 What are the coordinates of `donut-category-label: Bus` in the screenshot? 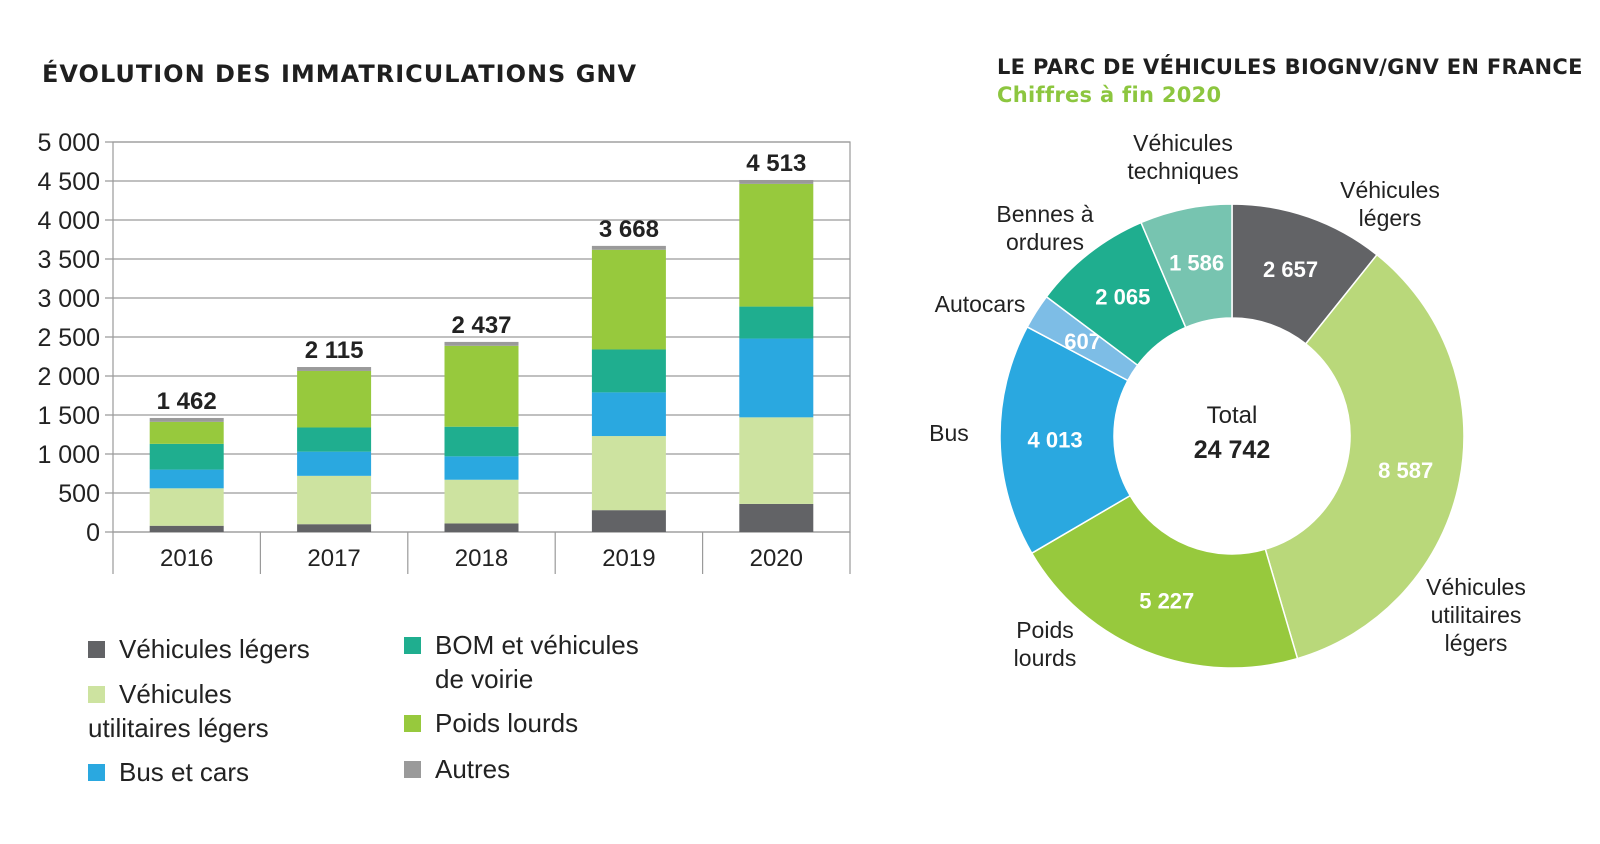 It's located at (949, 433).